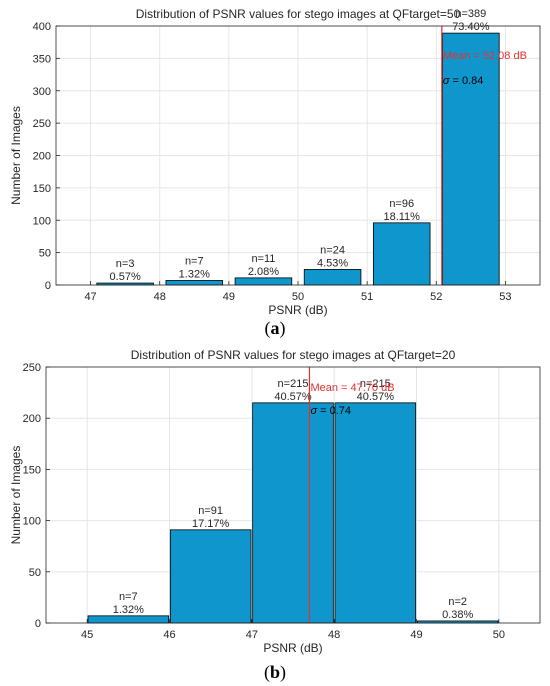  Describe the element at coordinates (211, 524) in the screenshot. I see `bar-percent-label: 17.17%` at that location.